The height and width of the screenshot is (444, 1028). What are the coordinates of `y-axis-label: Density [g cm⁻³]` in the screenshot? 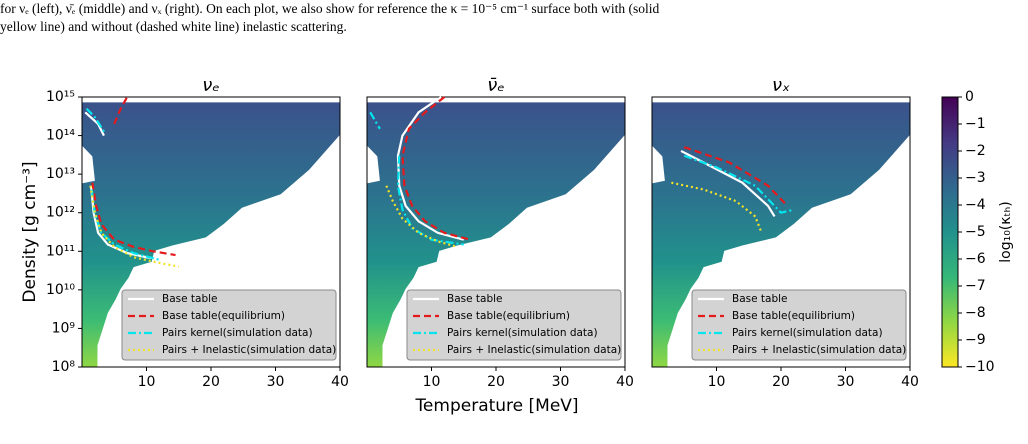 It's located at (30, 231).